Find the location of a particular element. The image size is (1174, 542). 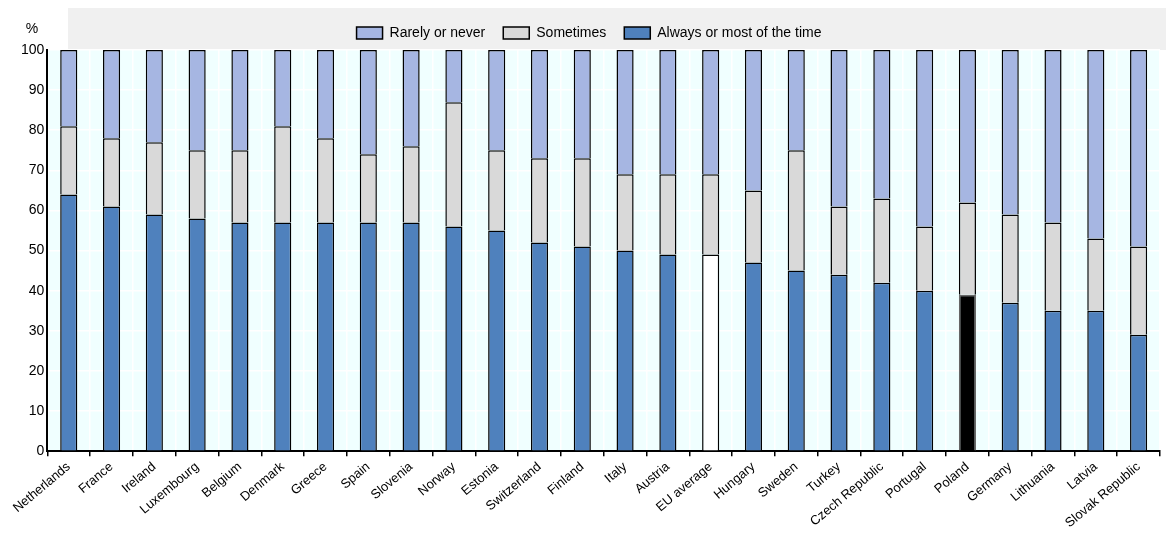

y-tick-label: 80 is located at coordinates (36, 129).